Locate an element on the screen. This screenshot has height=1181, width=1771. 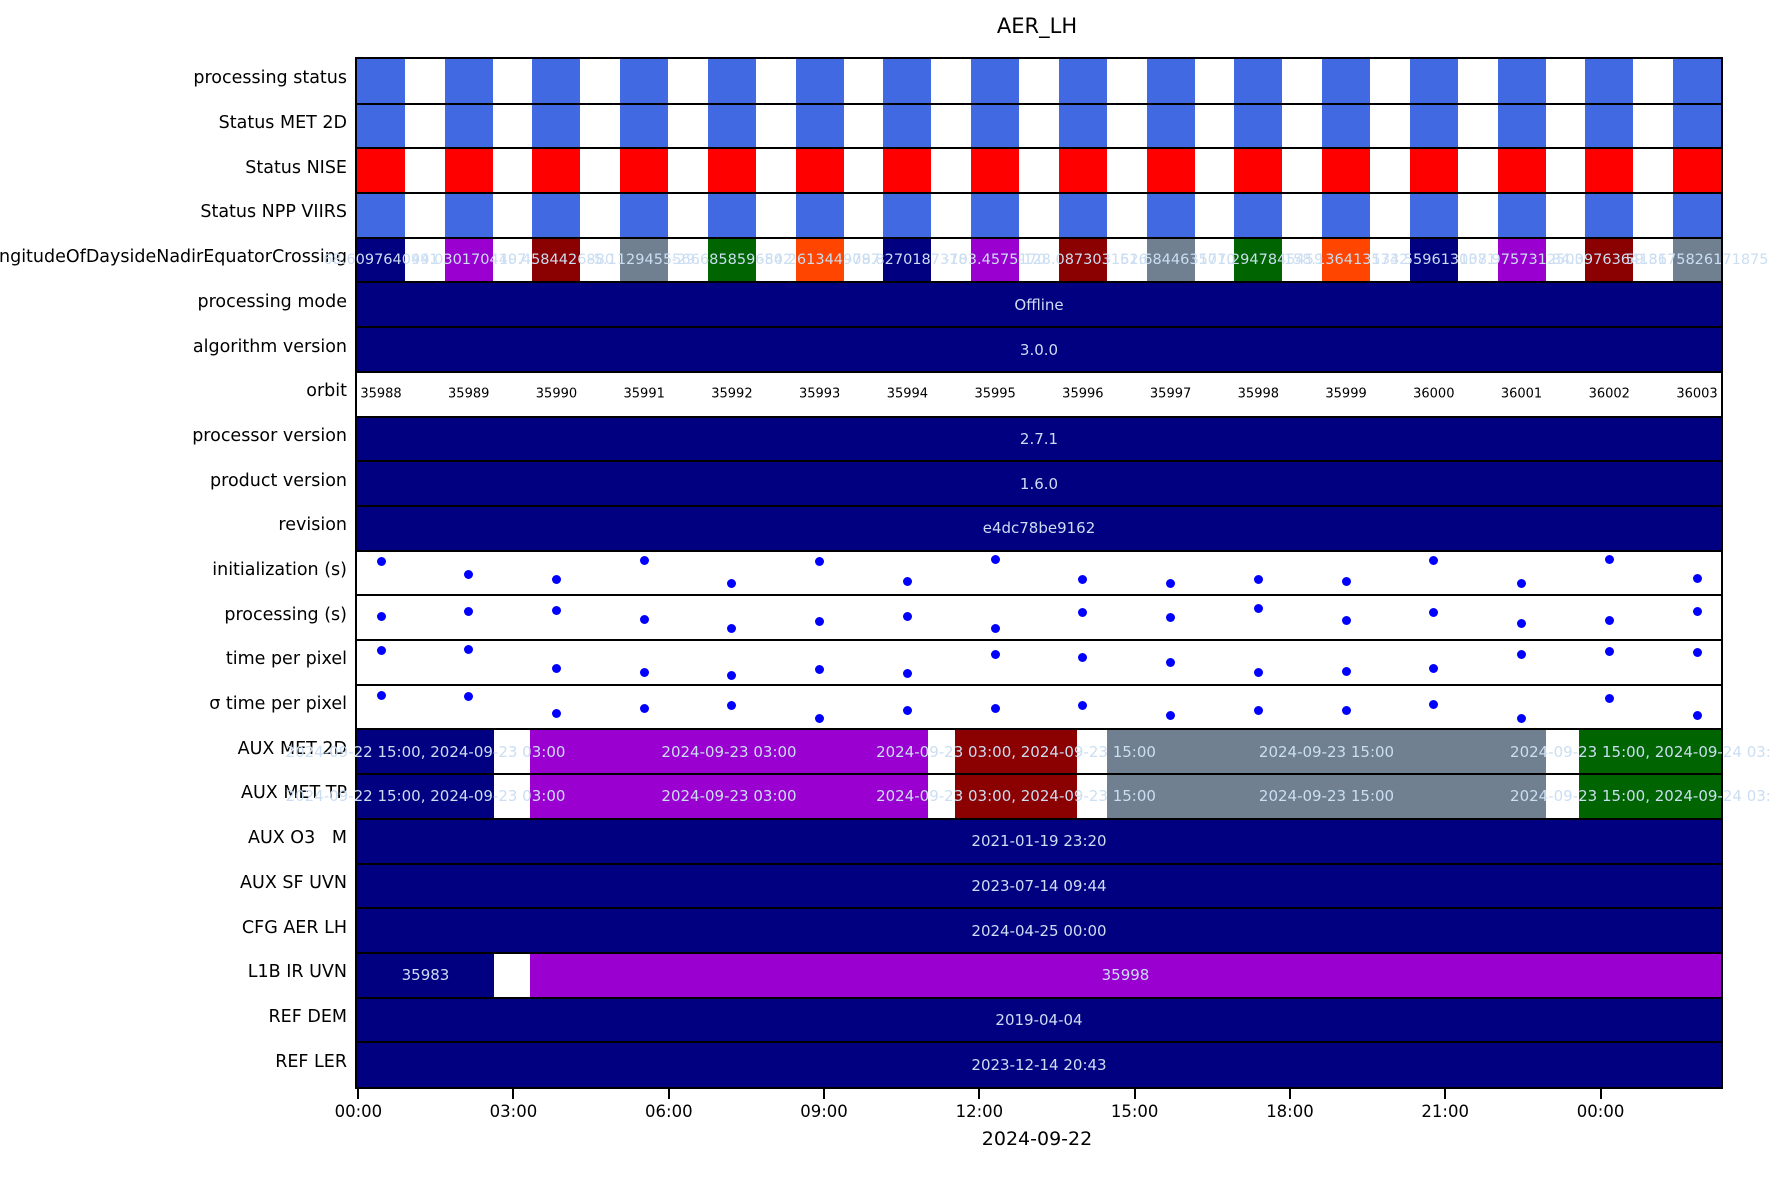
time-segment: 35998 is located at coordinates (1125, 975).